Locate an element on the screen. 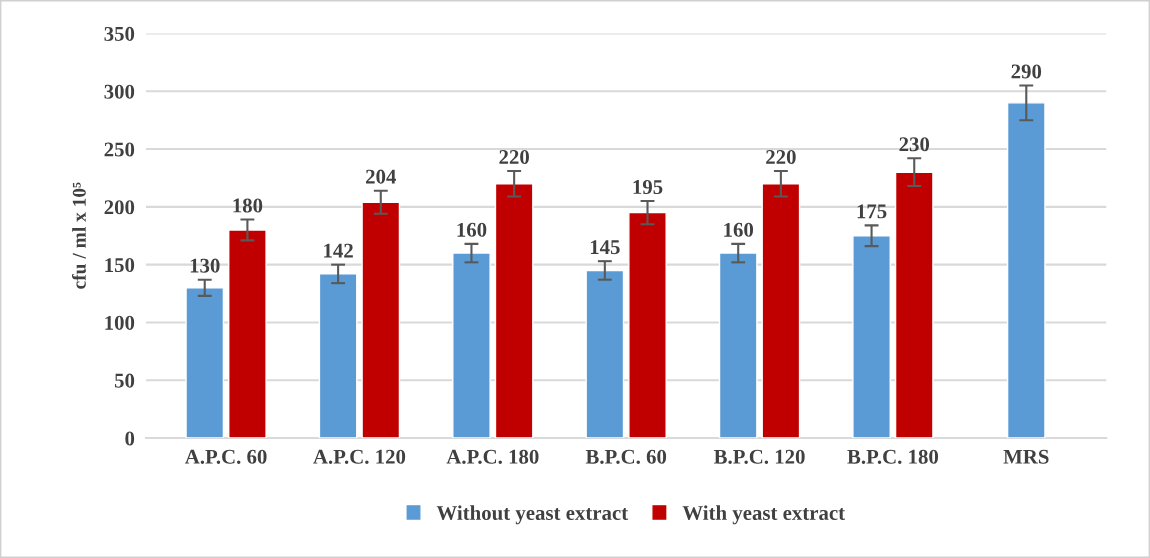  y-tick-label: 250 is located at coordinates (119, 149).